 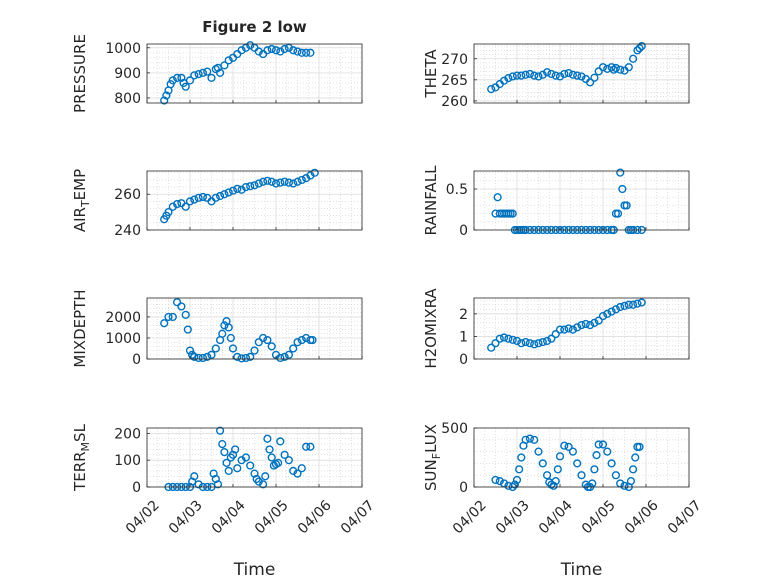 What do you see at coordinates (432, 457) in the screenshot?
I see `y-axis-label: SUNFLUX` at bounding box center [432, 457].